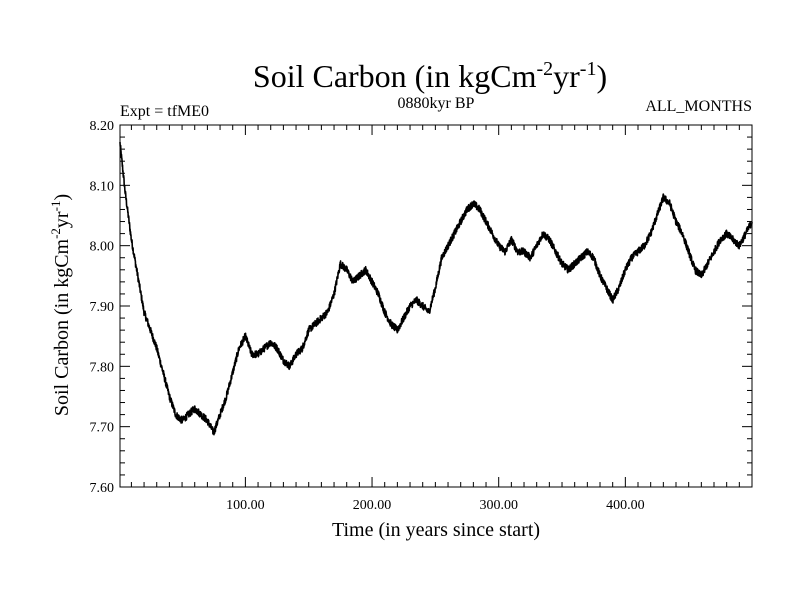 The image size is (800, 600). I want to click on x-tick-label: 300.00, so click(498, 505).